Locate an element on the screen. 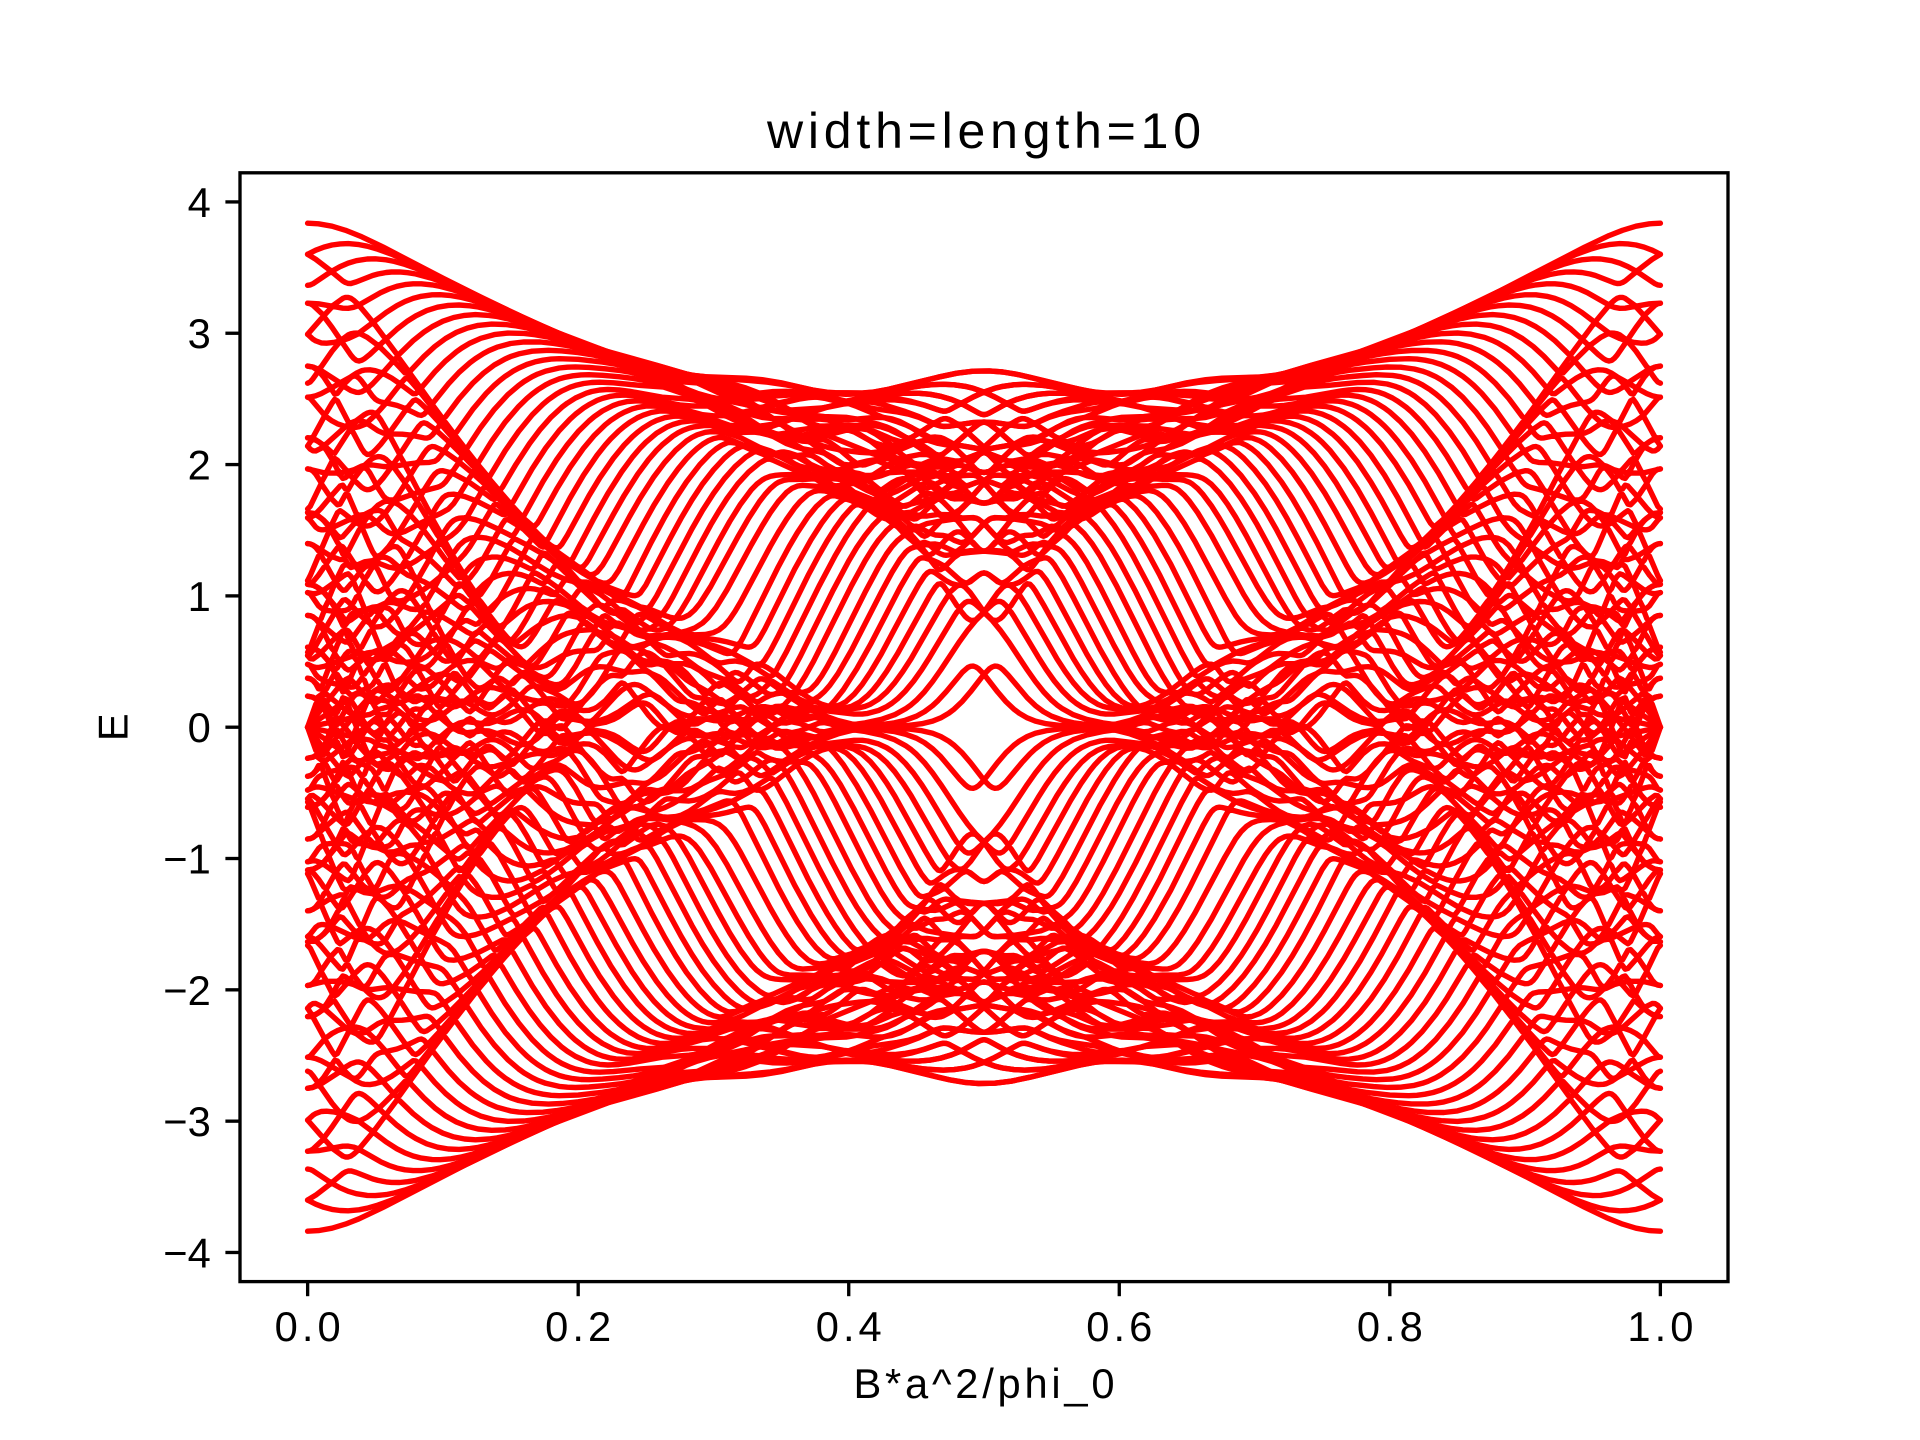 This screenshot has width=1920, height=1440. svg-text: 0.0 is located at coordinates (308, 1326).